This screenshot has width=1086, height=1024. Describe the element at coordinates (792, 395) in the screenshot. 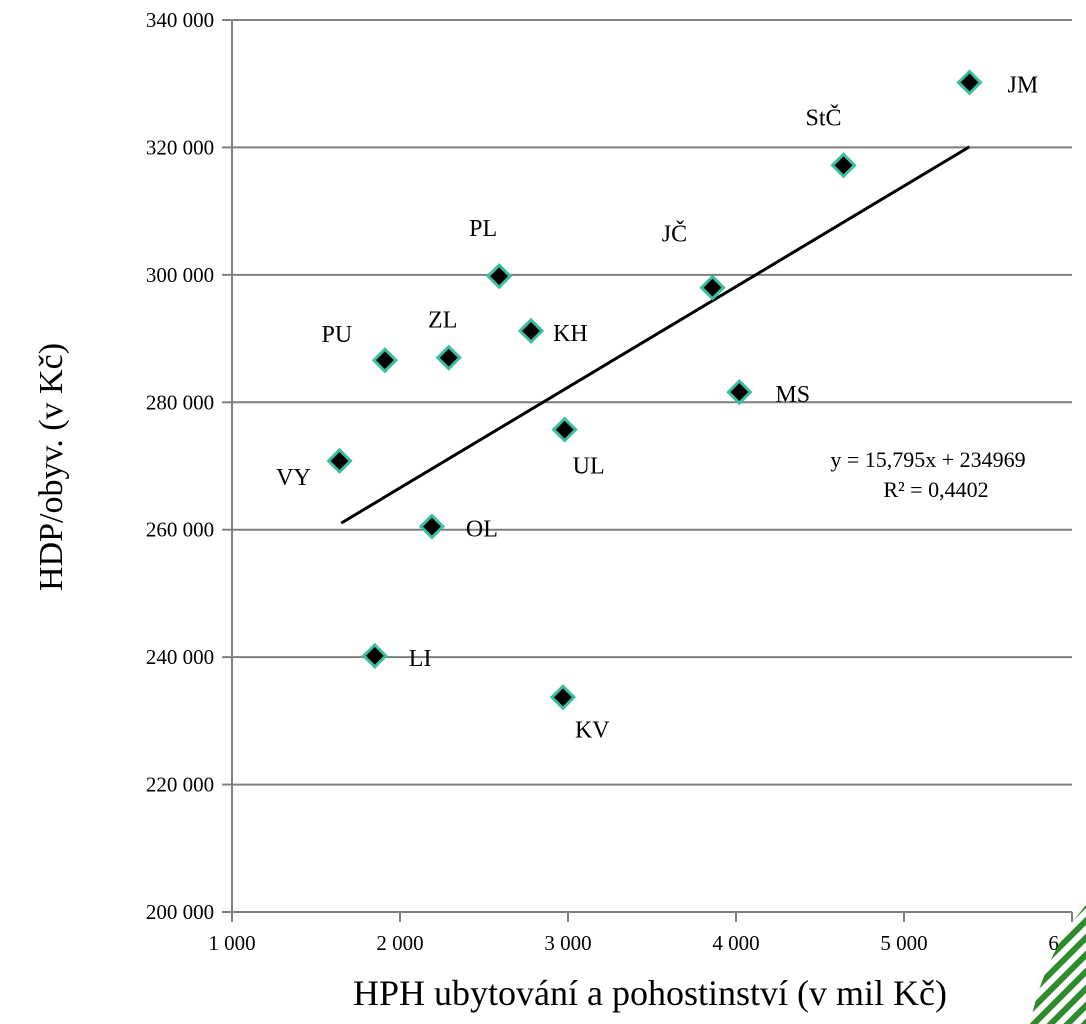

I see `data-point-label: MS` at that location.